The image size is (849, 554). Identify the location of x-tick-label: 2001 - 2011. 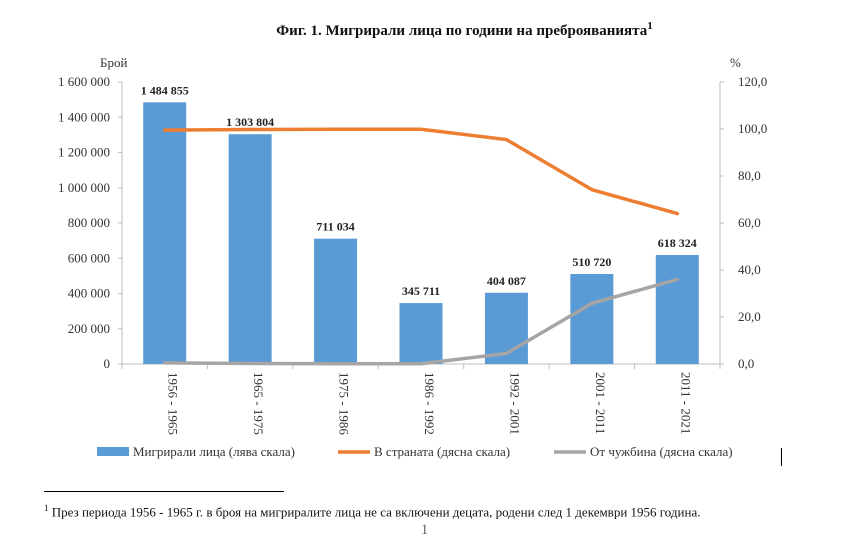
(600, 403).